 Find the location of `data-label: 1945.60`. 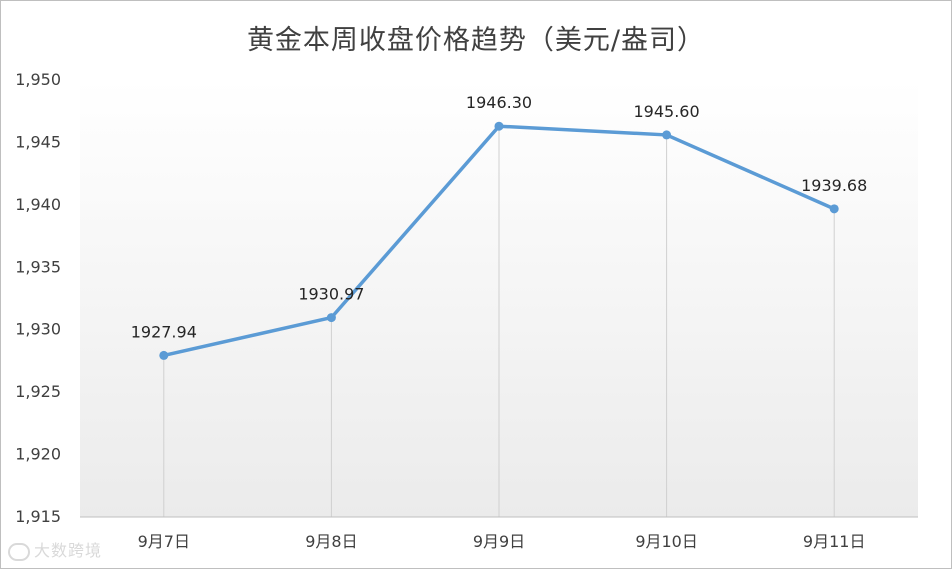

data-label: 1945.60 is located at coordinates (667, 111).